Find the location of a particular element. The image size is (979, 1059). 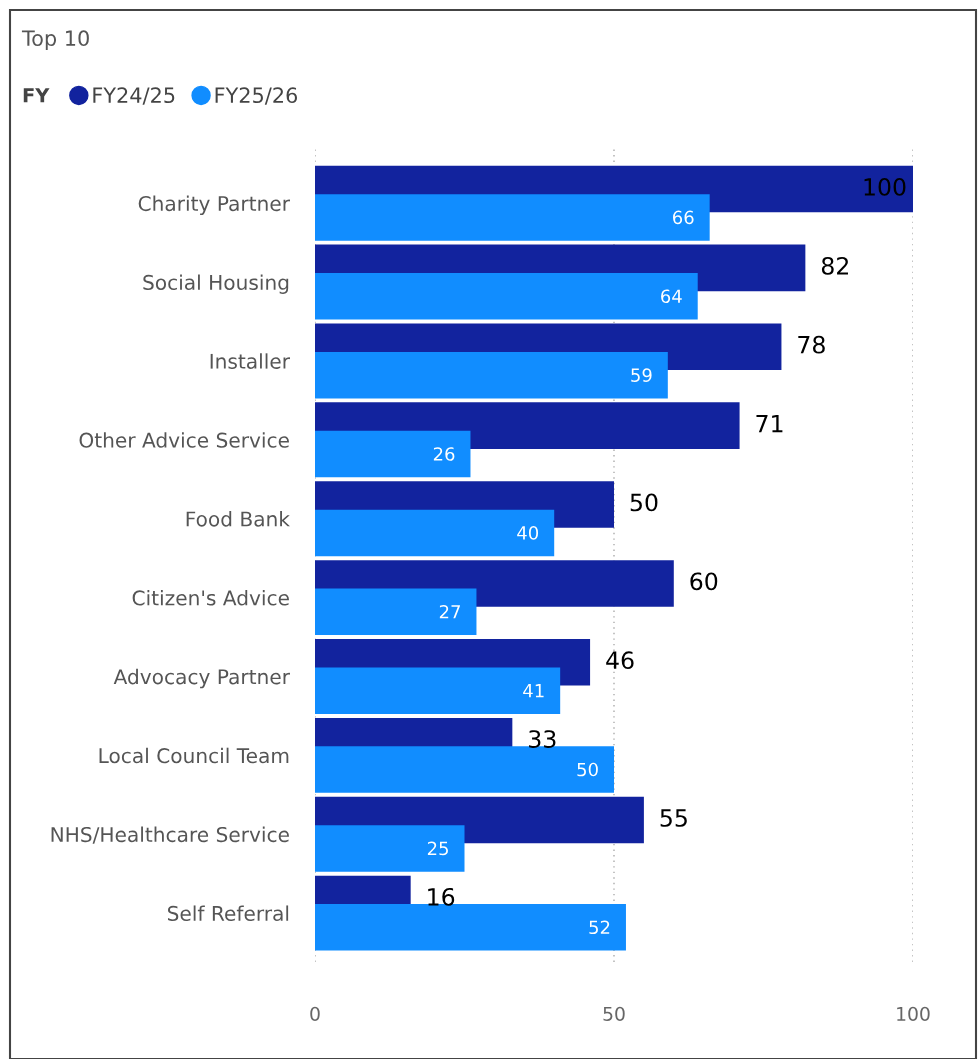

y-tick-label: Local Council Team is located at coordinates (194, 755).